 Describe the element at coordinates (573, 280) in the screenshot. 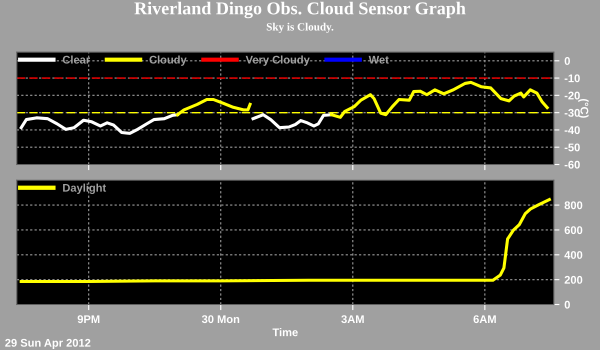

I see `y-tick-label: 200` at that location.